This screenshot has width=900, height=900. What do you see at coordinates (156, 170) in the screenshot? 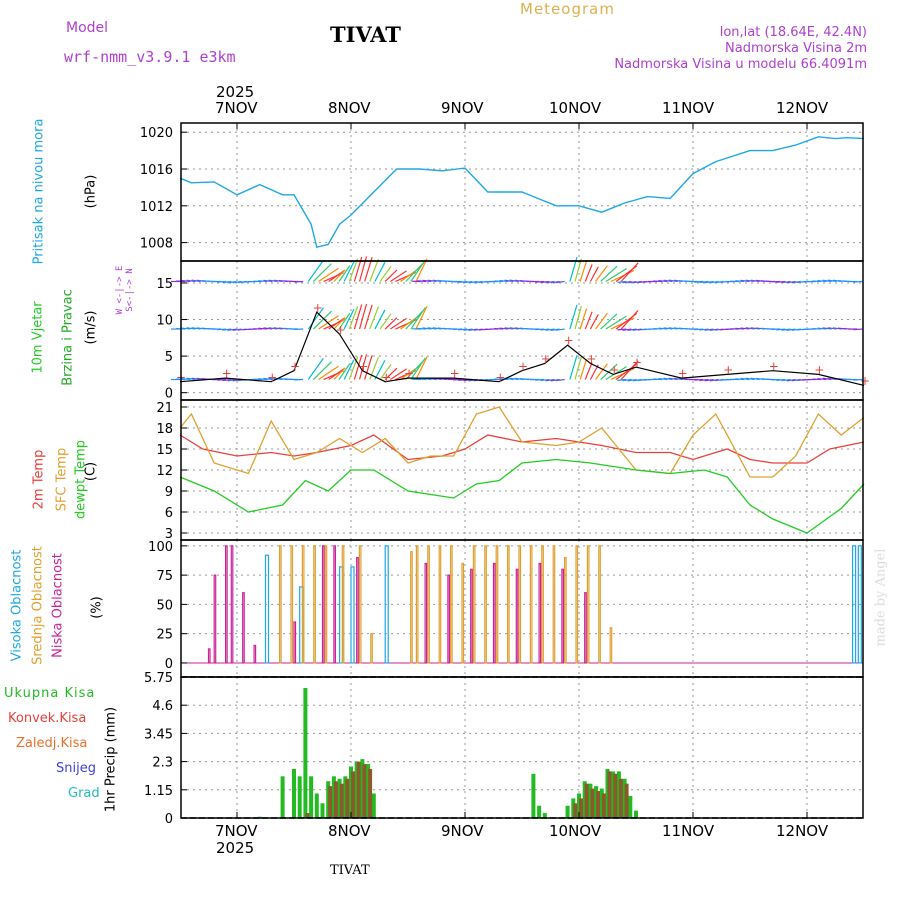
I see `y-tick-label: 1016` at bounding box center [156, 170].